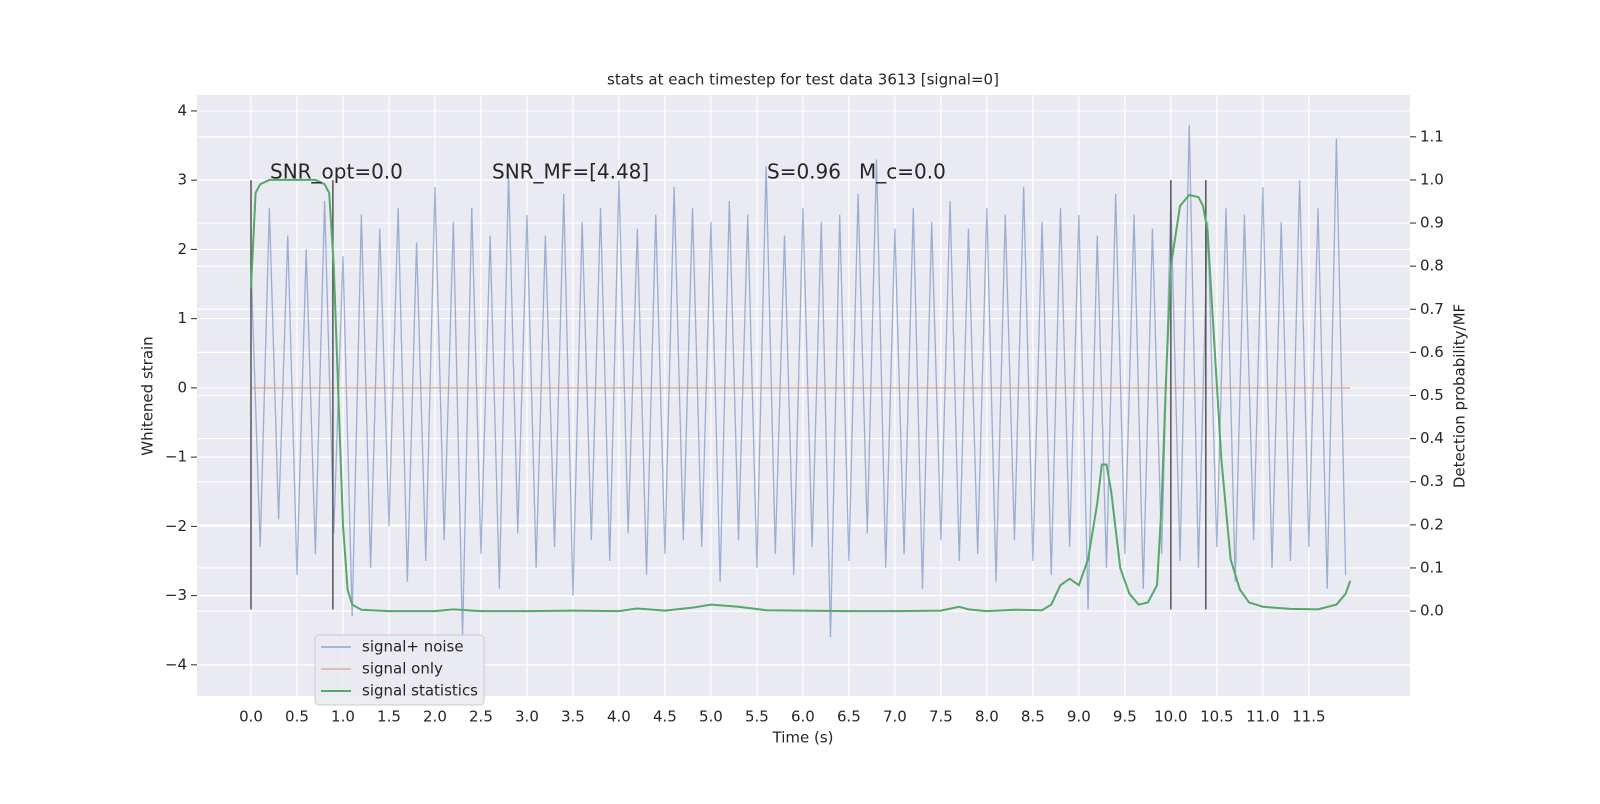 The width and height of the screenshot is (1600, 804). Describe the element at coordinates (1432, 223) in the screenshot. I see `y2-tick-label: 0.9` at that location.